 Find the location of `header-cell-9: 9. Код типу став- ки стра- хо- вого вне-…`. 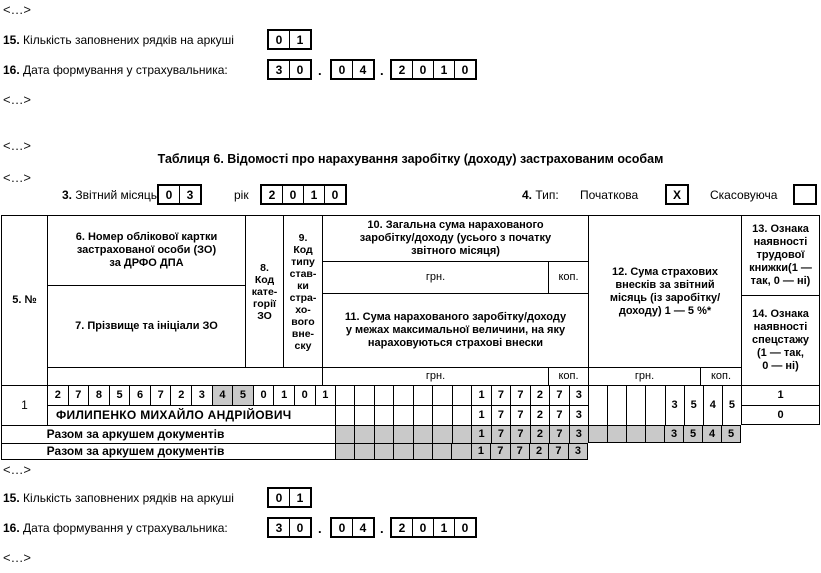

header-cell-9: 9. Код типу став- ки стра- хо- вого вне-… is located at coordinates (302, 291).